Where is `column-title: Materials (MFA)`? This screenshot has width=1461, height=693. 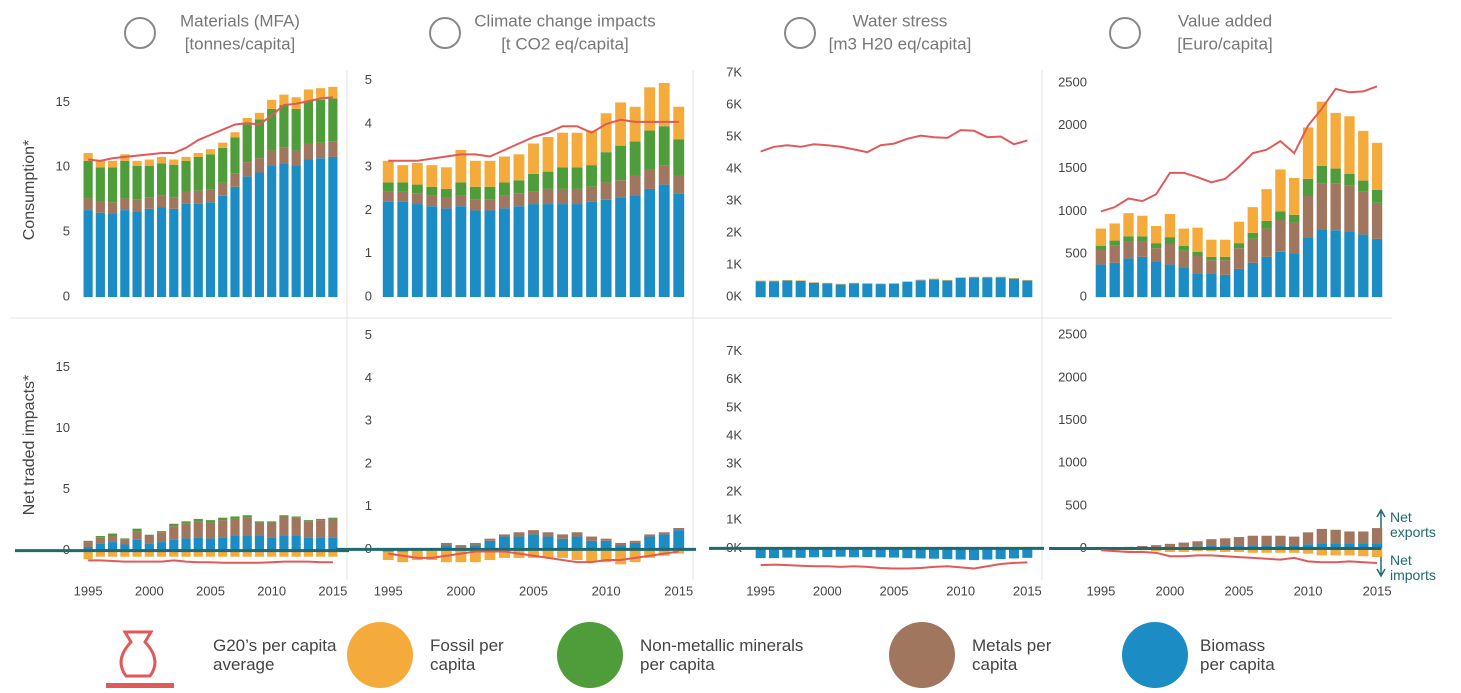
column-title: Materials (MFA) is located at coordinates (240, 20).